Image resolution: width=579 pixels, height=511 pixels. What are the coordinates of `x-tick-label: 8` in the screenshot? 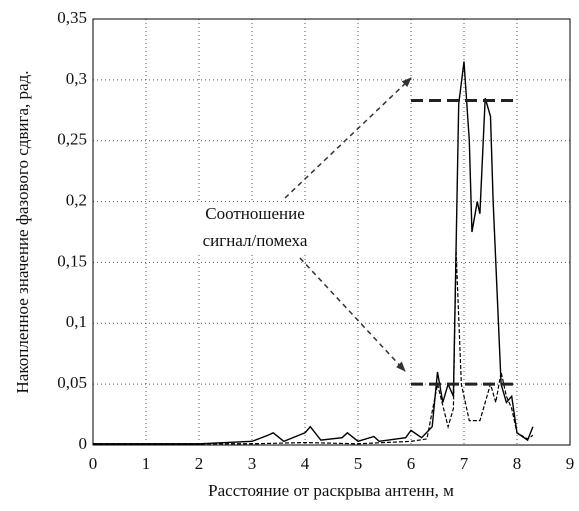 It's located at (517, 463).